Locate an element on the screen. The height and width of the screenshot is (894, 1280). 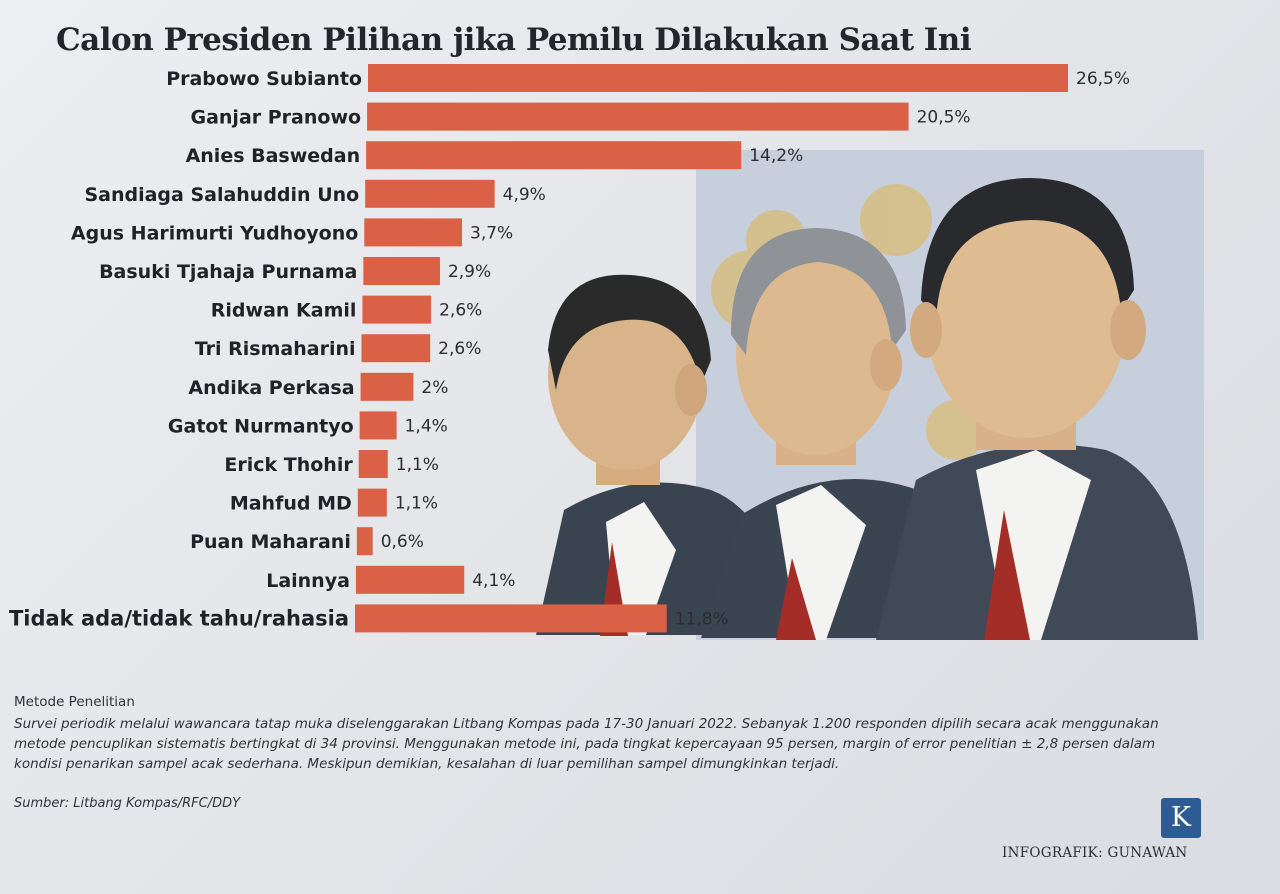
value-label-1: 26,5% is located at coordinates (1103, 79).